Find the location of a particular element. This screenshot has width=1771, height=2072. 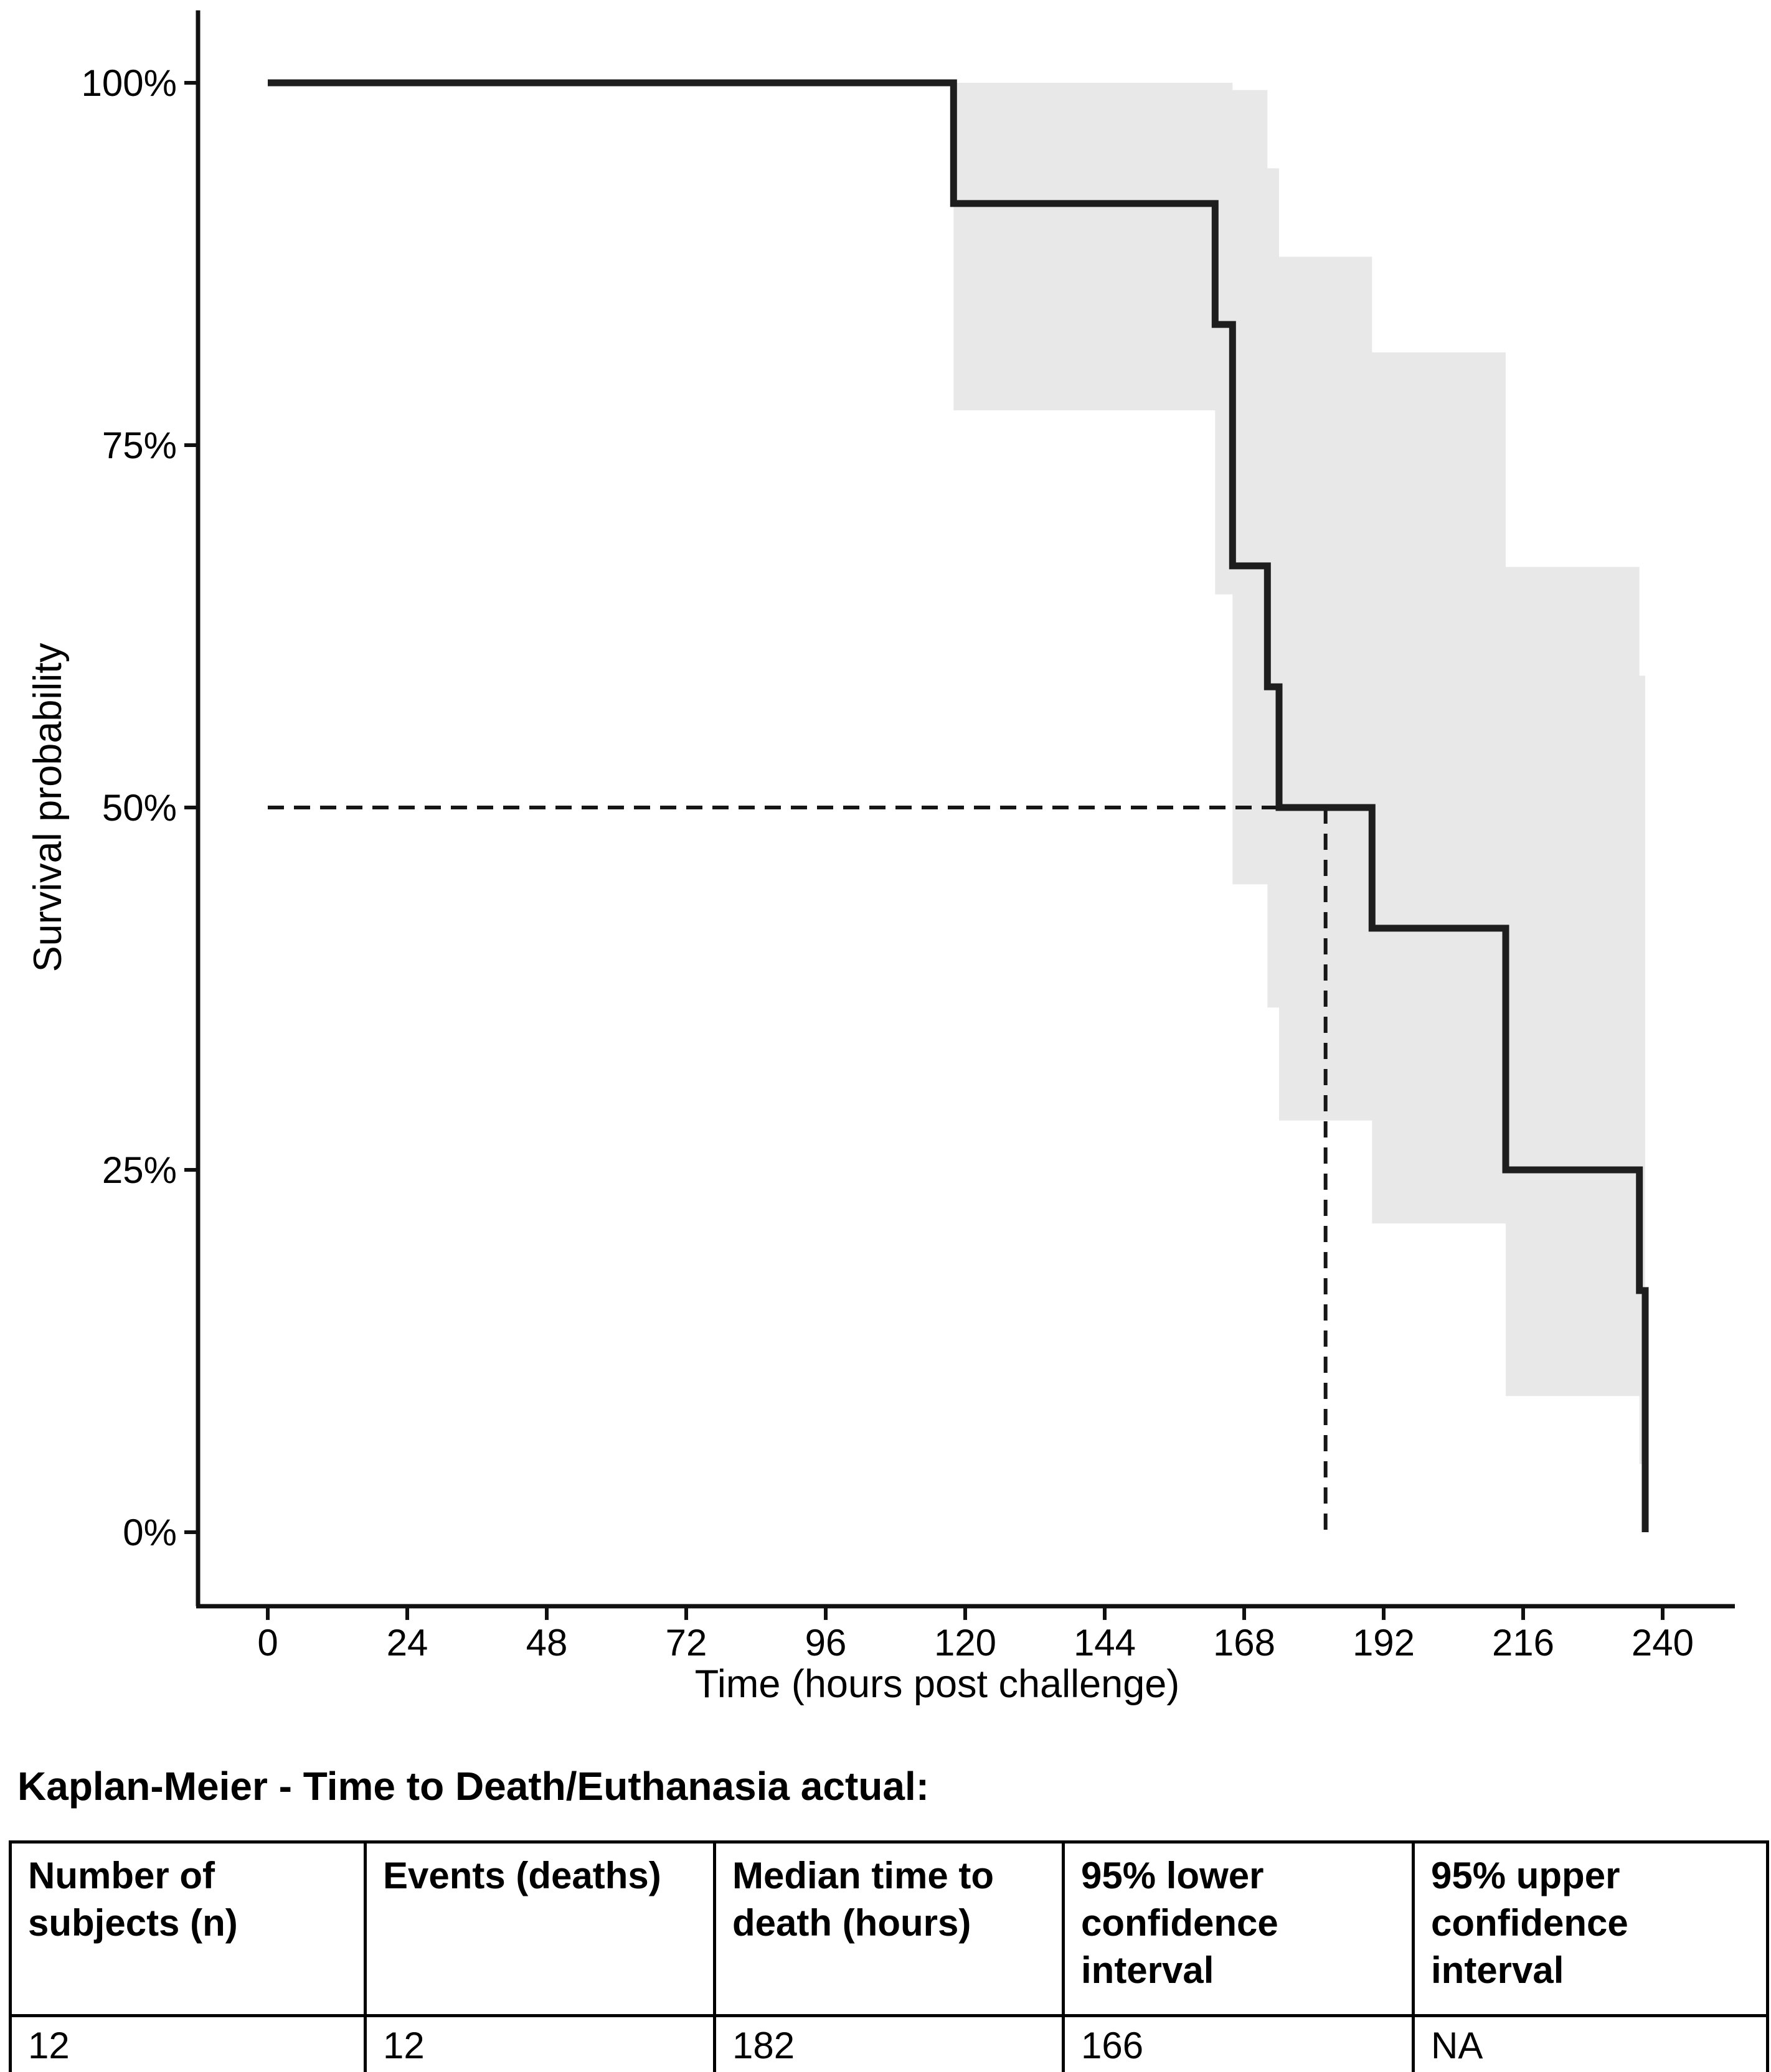

x-axis-title: Time (hours post challenge) is located at coordinates (937, 1684).